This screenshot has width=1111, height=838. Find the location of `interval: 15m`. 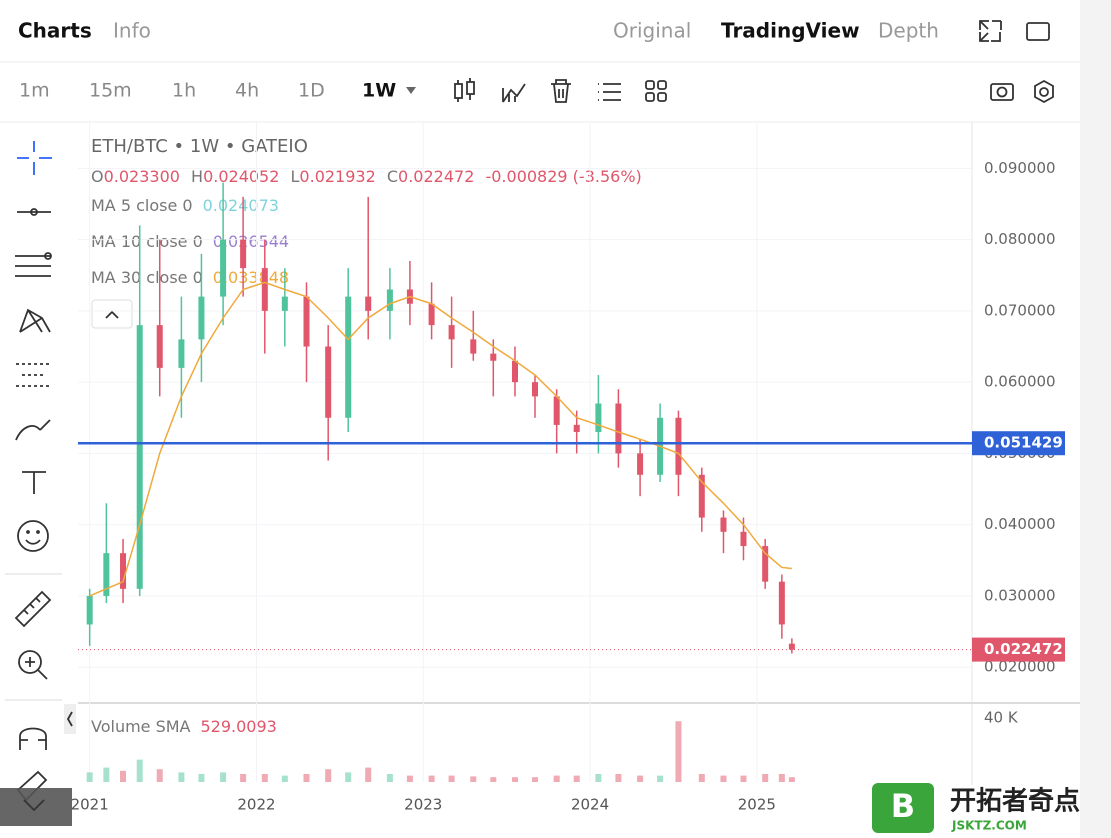

interval: 15m is located at coordinates (110, 91).